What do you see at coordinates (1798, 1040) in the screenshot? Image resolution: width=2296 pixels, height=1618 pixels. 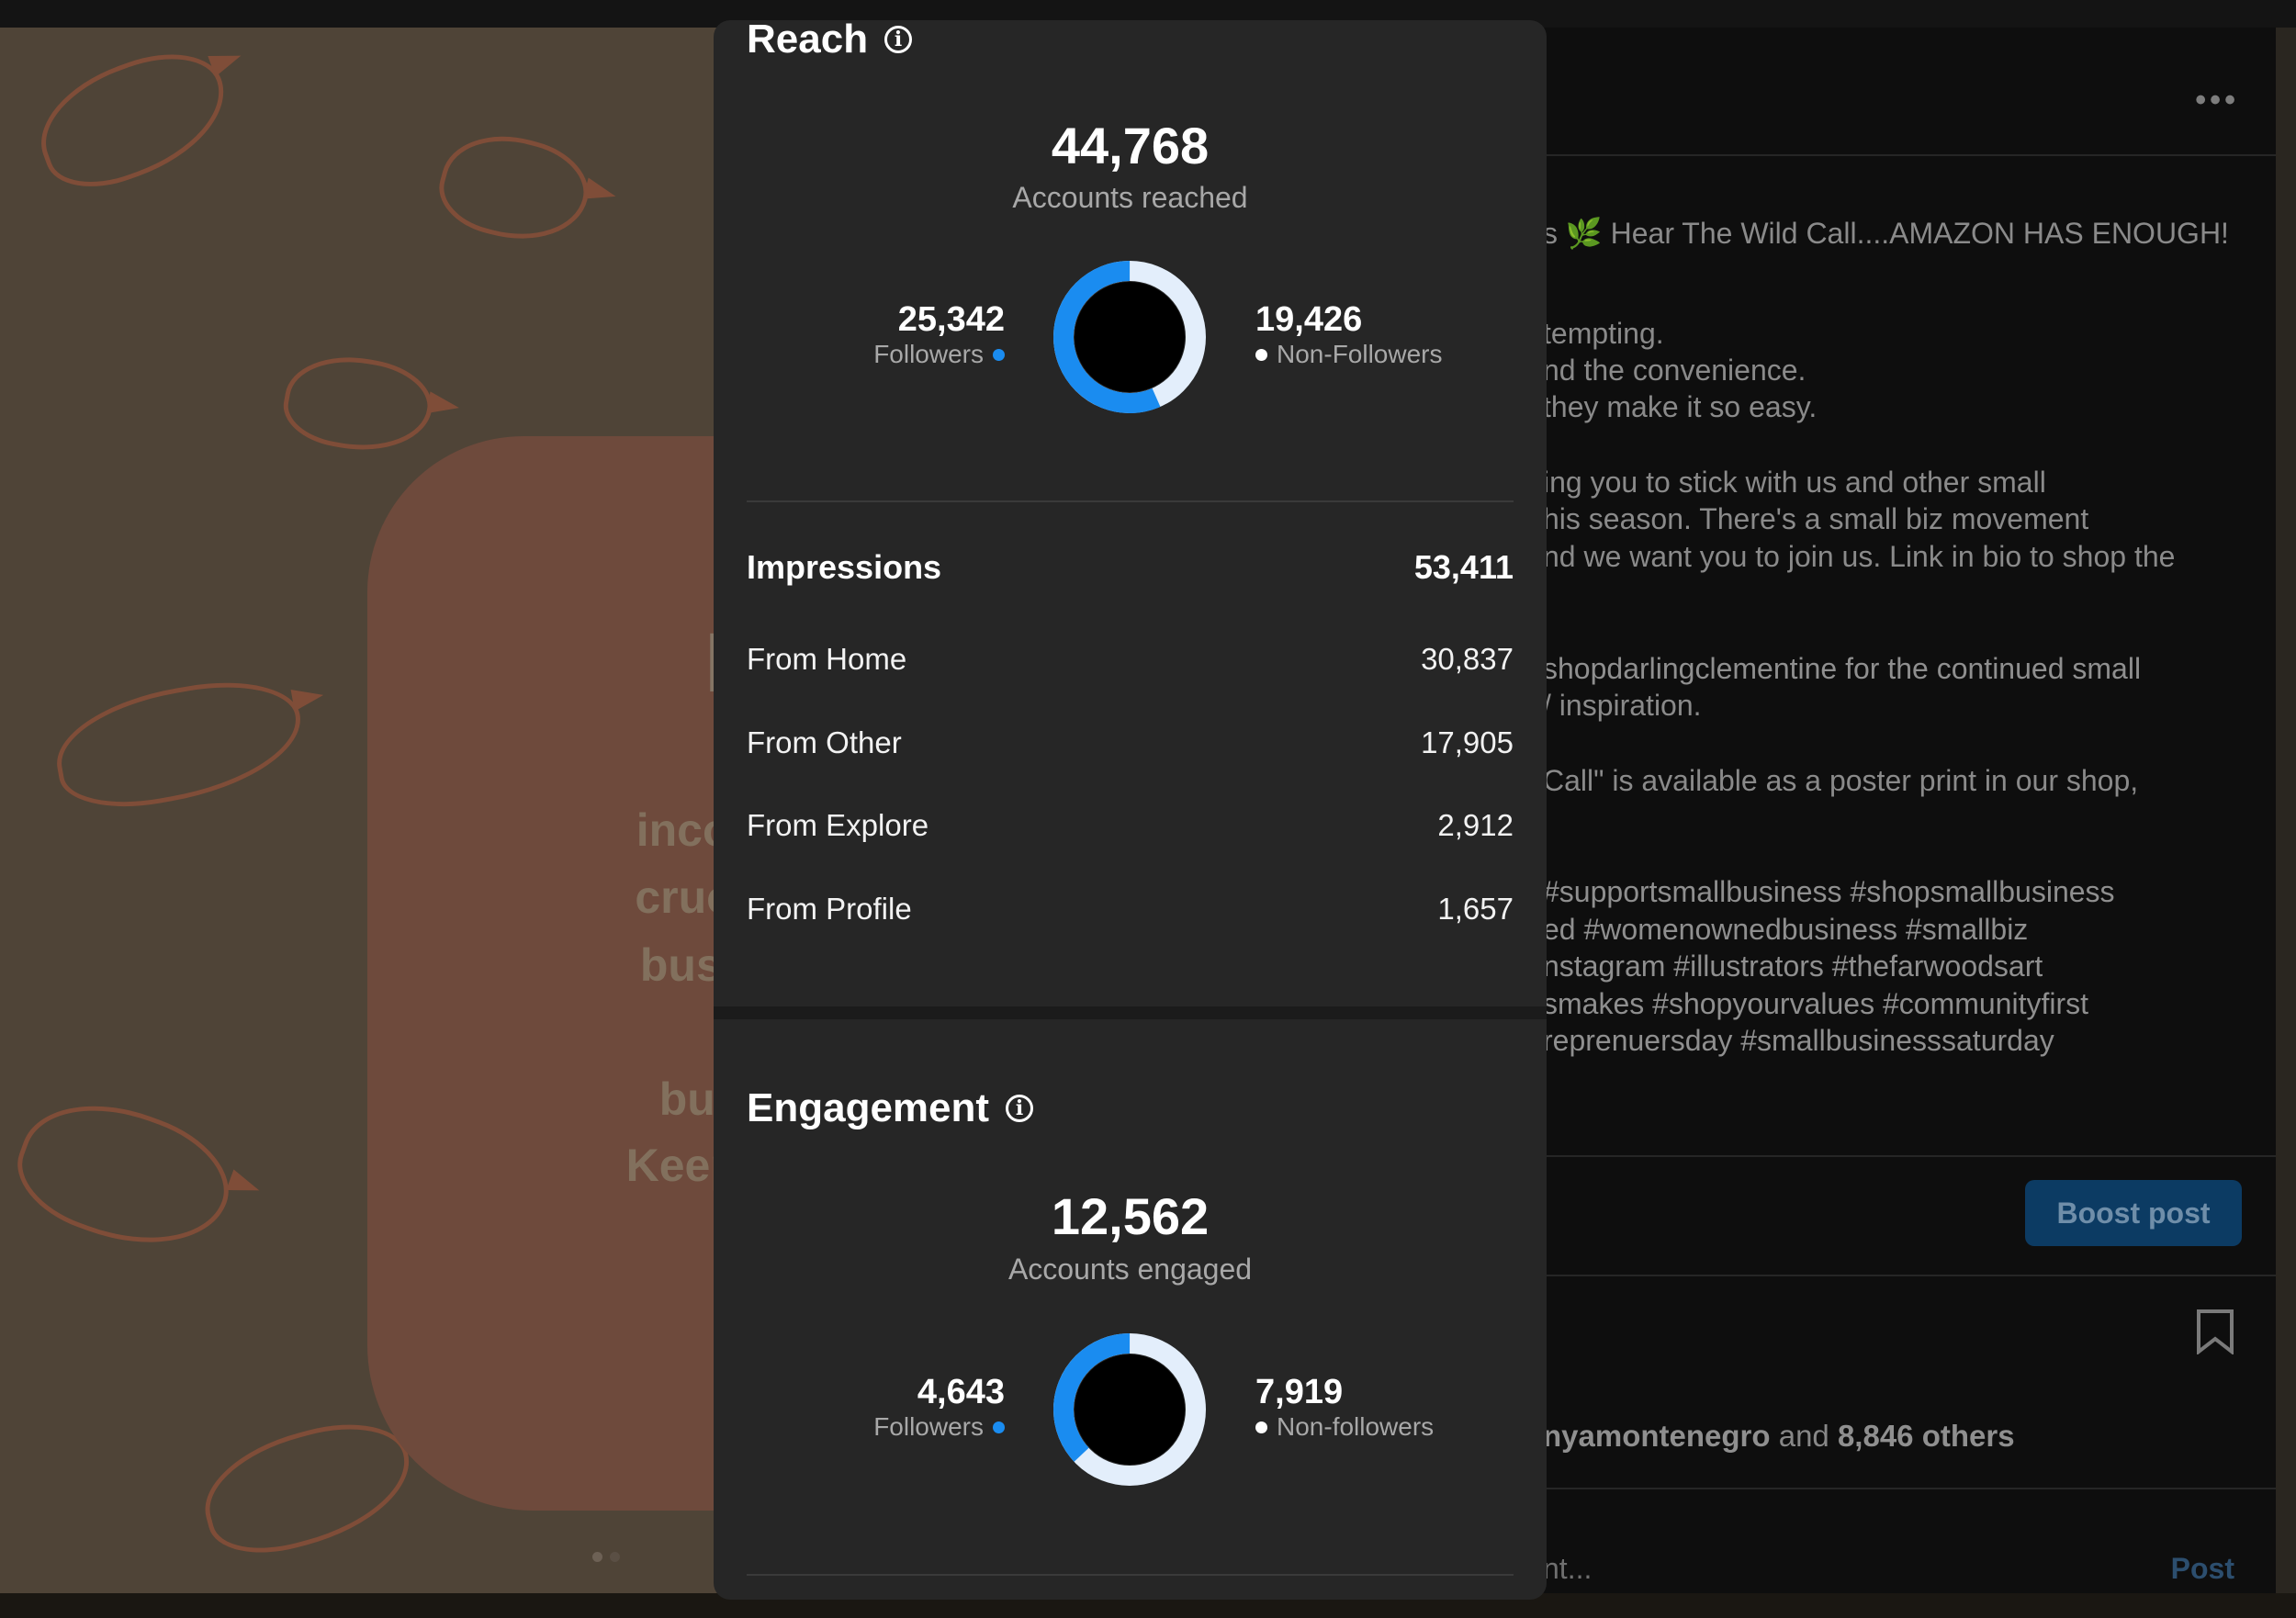 I see `caption-line: reprenuersday #smallbusinesssaturday` at bounding box center [1798, 1040].